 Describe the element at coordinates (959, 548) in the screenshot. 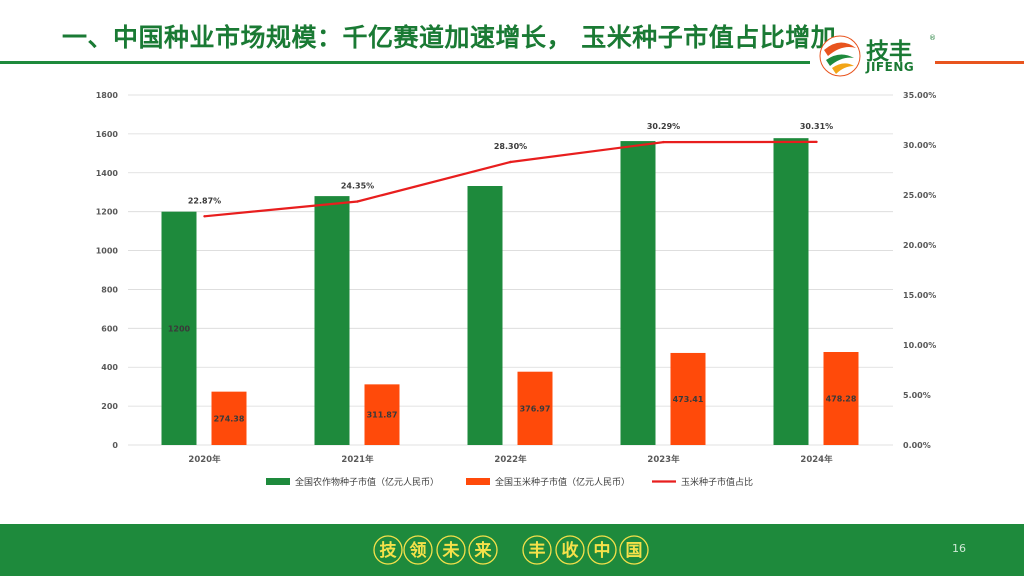

I see `page-number: 16` at that location.